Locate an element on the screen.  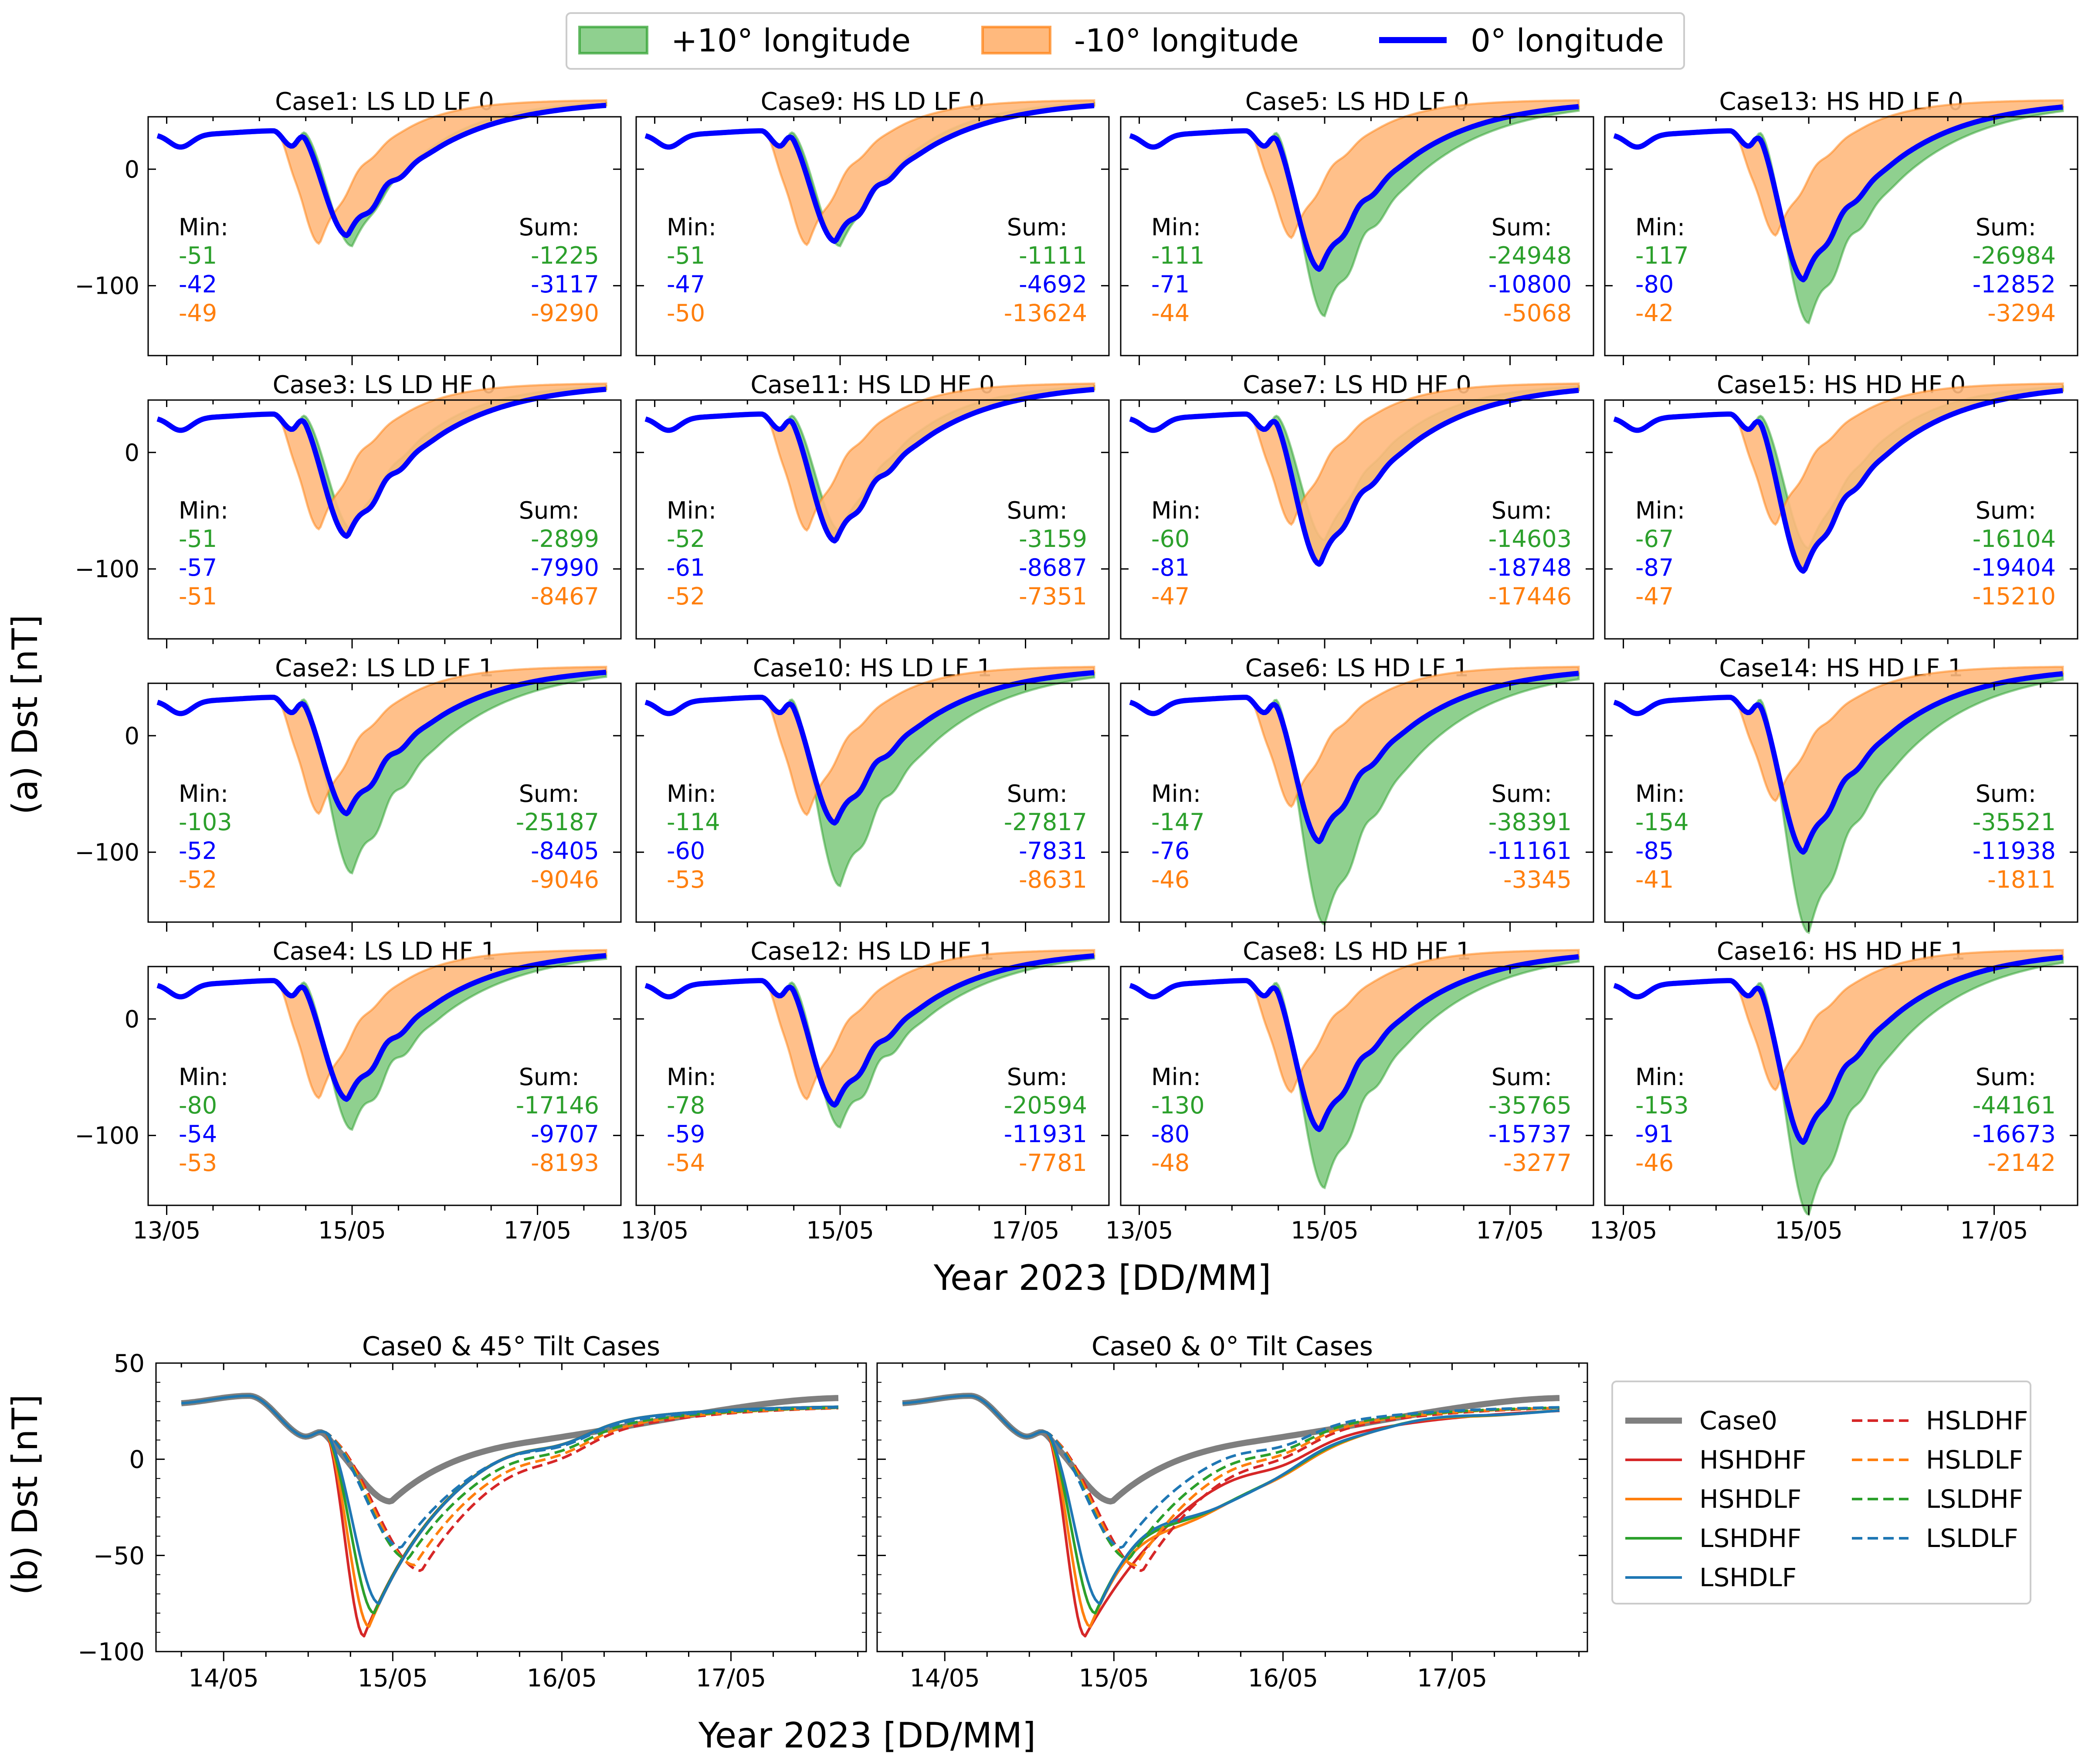
sum-value: -4692 is located at coordinates (1053, 284).